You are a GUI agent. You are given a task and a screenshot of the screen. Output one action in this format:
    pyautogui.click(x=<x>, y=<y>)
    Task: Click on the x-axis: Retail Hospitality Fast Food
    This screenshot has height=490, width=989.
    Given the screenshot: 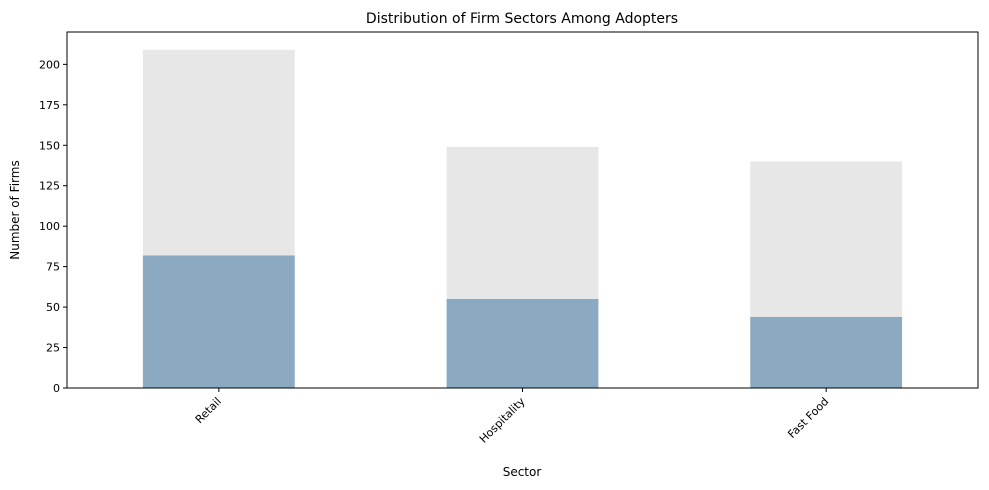 What is the action you would take?
    pyautogui.click(x=512, y=417)
    